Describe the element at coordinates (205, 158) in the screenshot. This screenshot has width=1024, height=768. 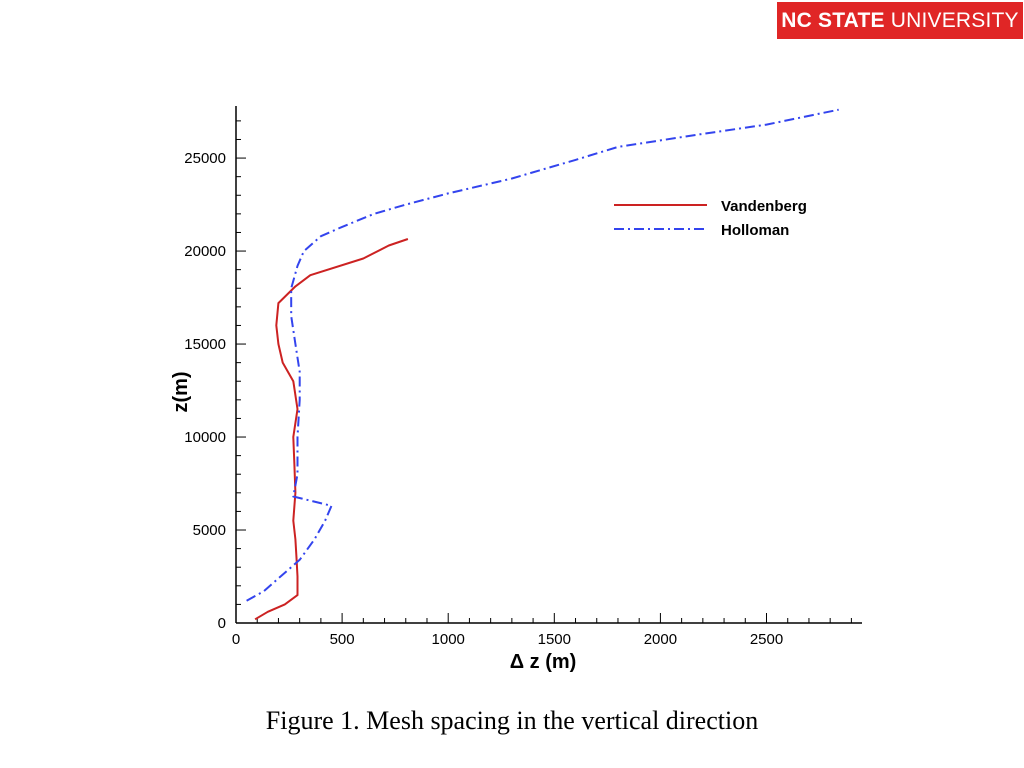
I see `y-tick-label: 25000` at that location.